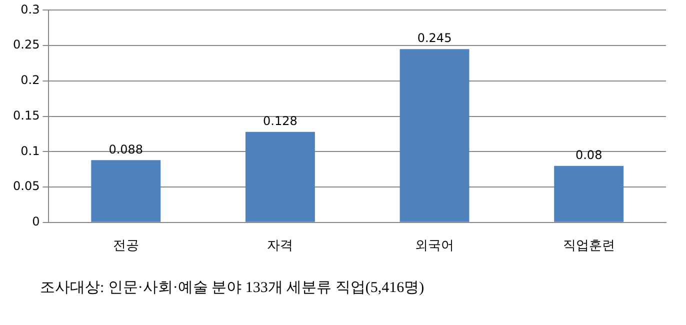 The height and width of the screenshot is (325, 686). What do you see at coordinates (30, 9) in the screenshot?
I see `y-tick-label: 0.3` at bounding box center [30, 9].